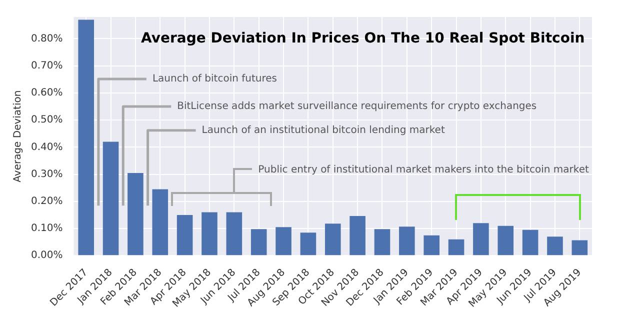 This screenshot has height=321, width=630. What do you see at coordinates (363, 38) in the screenshot?
I see `text: Average Deviation In Prices On The 10 Real Spot Bitcoin` at bounding box center [363, 38].